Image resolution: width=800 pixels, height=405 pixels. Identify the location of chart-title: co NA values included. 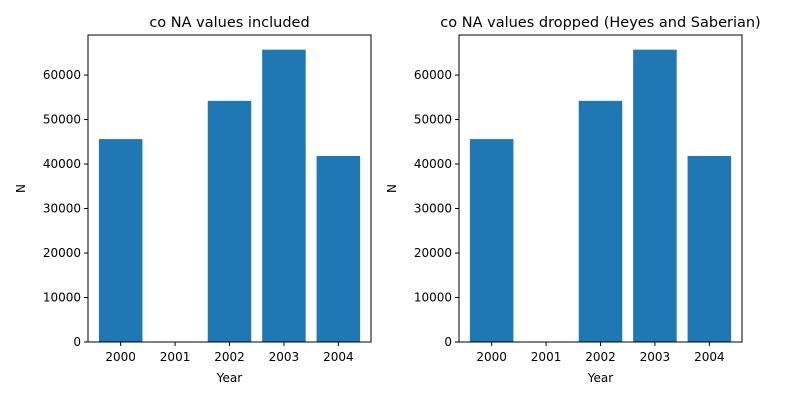
(229, 23).